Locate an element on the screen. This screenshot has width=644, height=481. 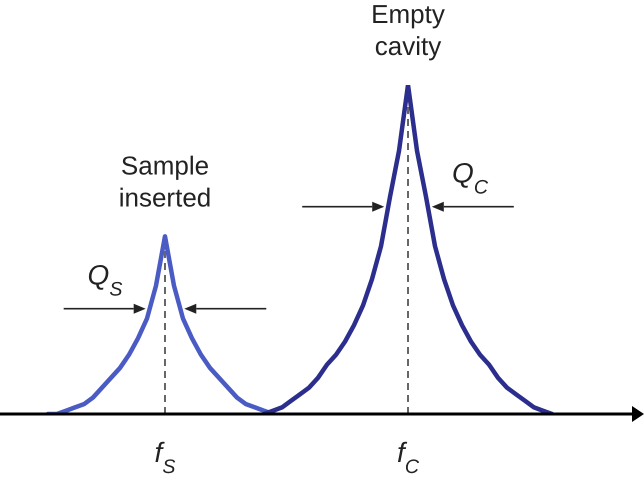
annotation: Q$_{C}$ is located at coordinates (470, 178).